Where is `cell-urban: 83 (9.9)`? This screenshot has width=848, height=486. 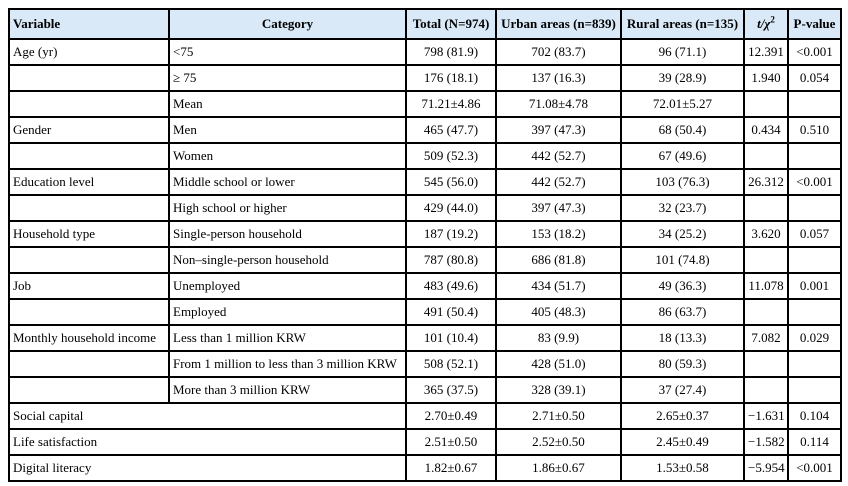
cell-urban: 83 (9.9) is located at coordinates (558, 338).